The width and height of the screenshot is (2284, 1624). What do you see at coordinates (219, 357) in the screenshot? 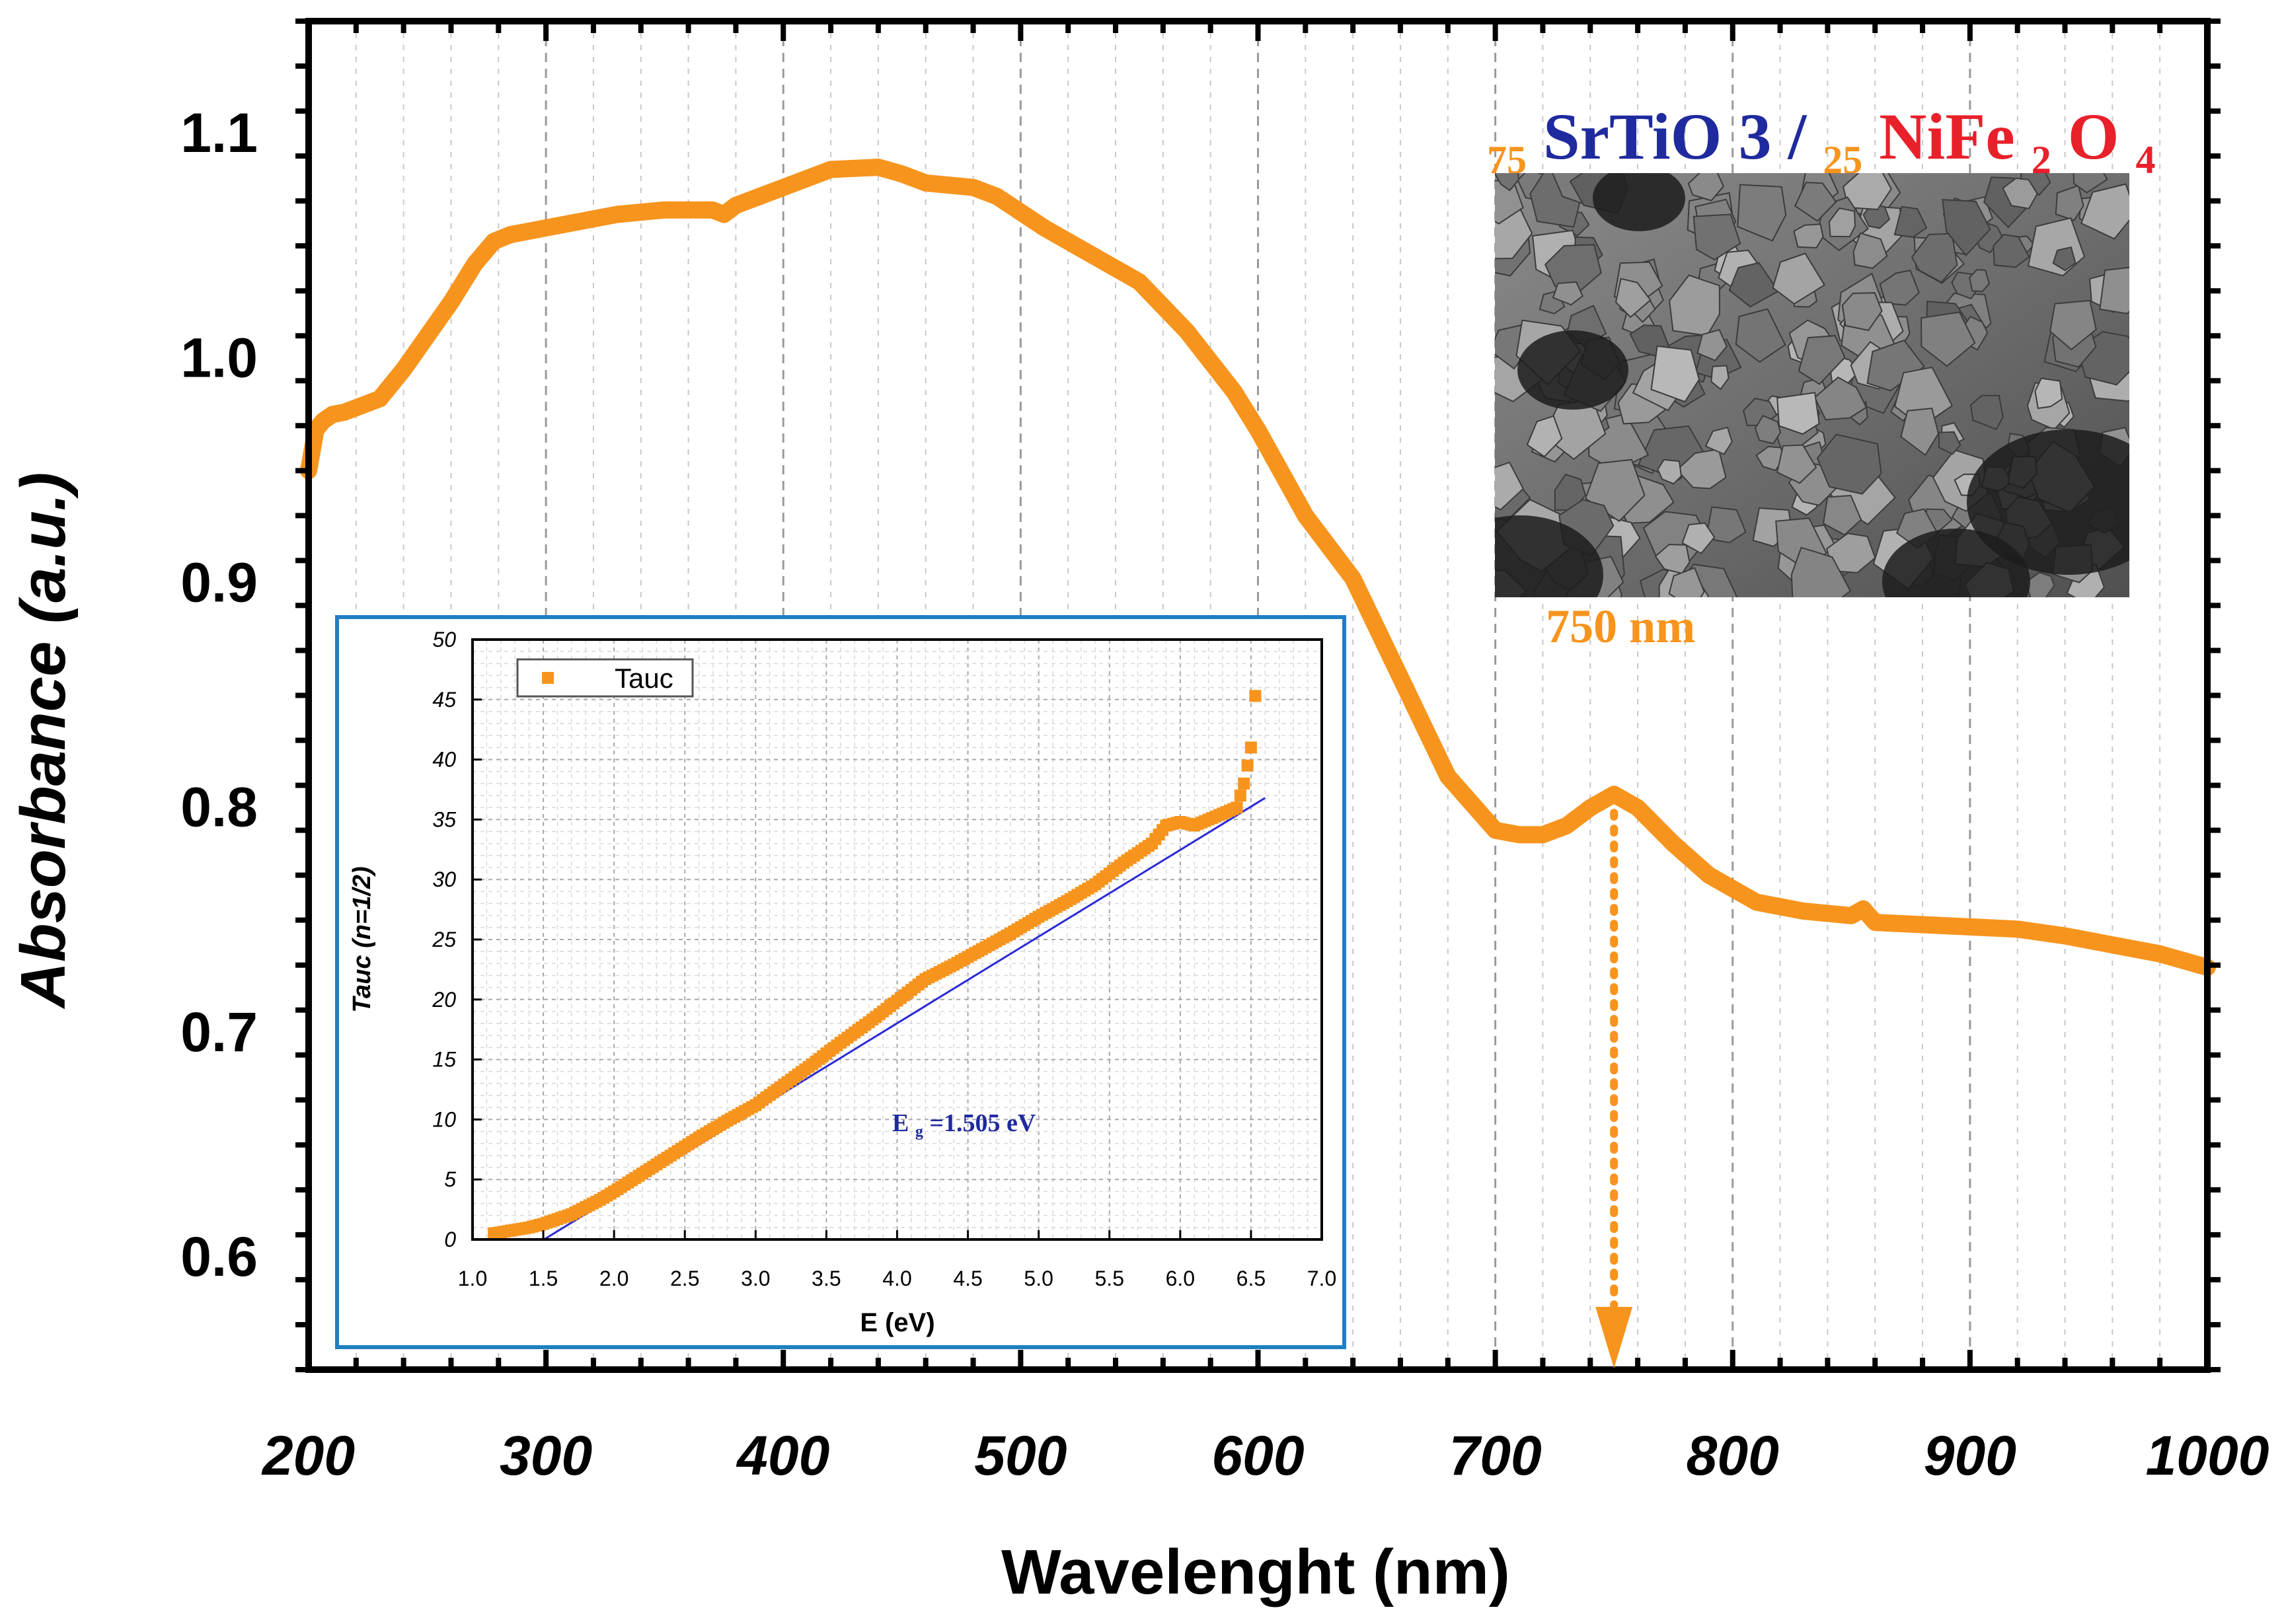
I see `main-y-tick-label: 1.0` at bounding box center [219, 357].